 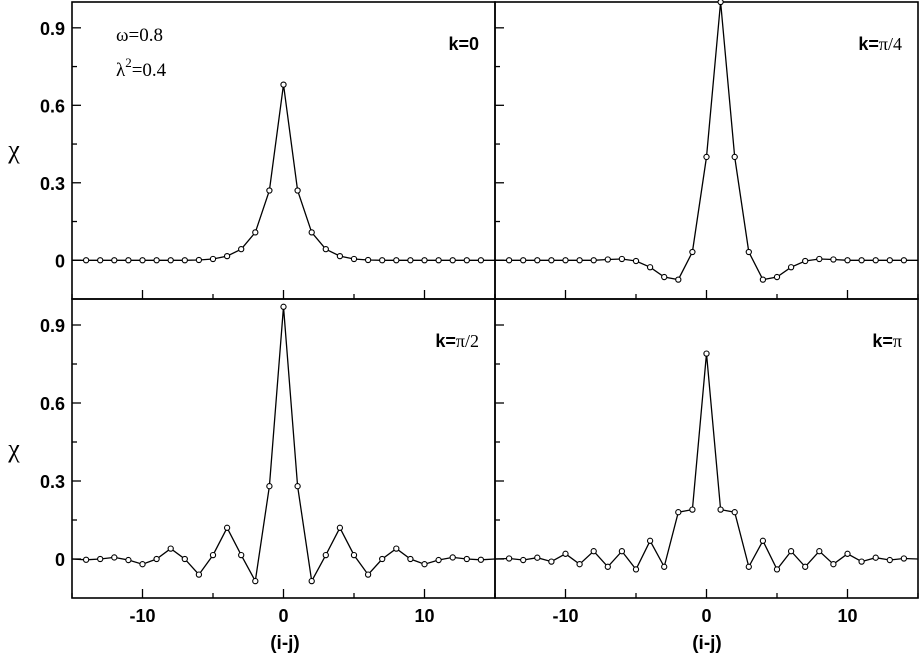 What do you see at coordinates (887, 341) in the screenshot?
I see `panel-label: k=π` at bounding box center [887, 341].